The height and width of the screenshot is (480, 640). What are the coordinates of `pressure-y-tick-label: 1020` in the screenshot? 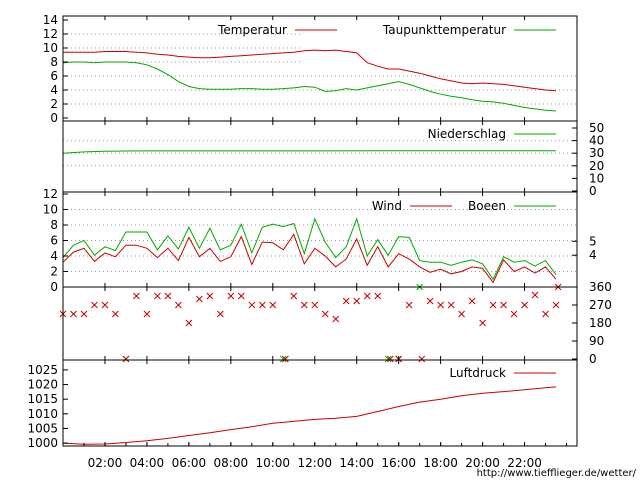 It's located at (42, 385).